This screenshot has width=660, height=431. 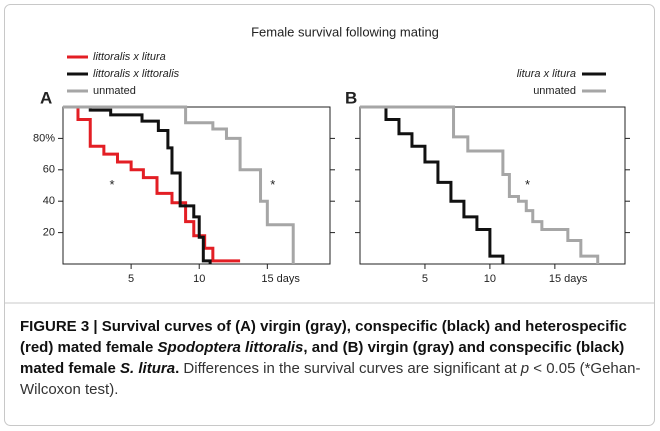 What do you see at coordinates (351, 97) in the screenshot?
I see `panel-label: B` at bounding box center [351, 97].